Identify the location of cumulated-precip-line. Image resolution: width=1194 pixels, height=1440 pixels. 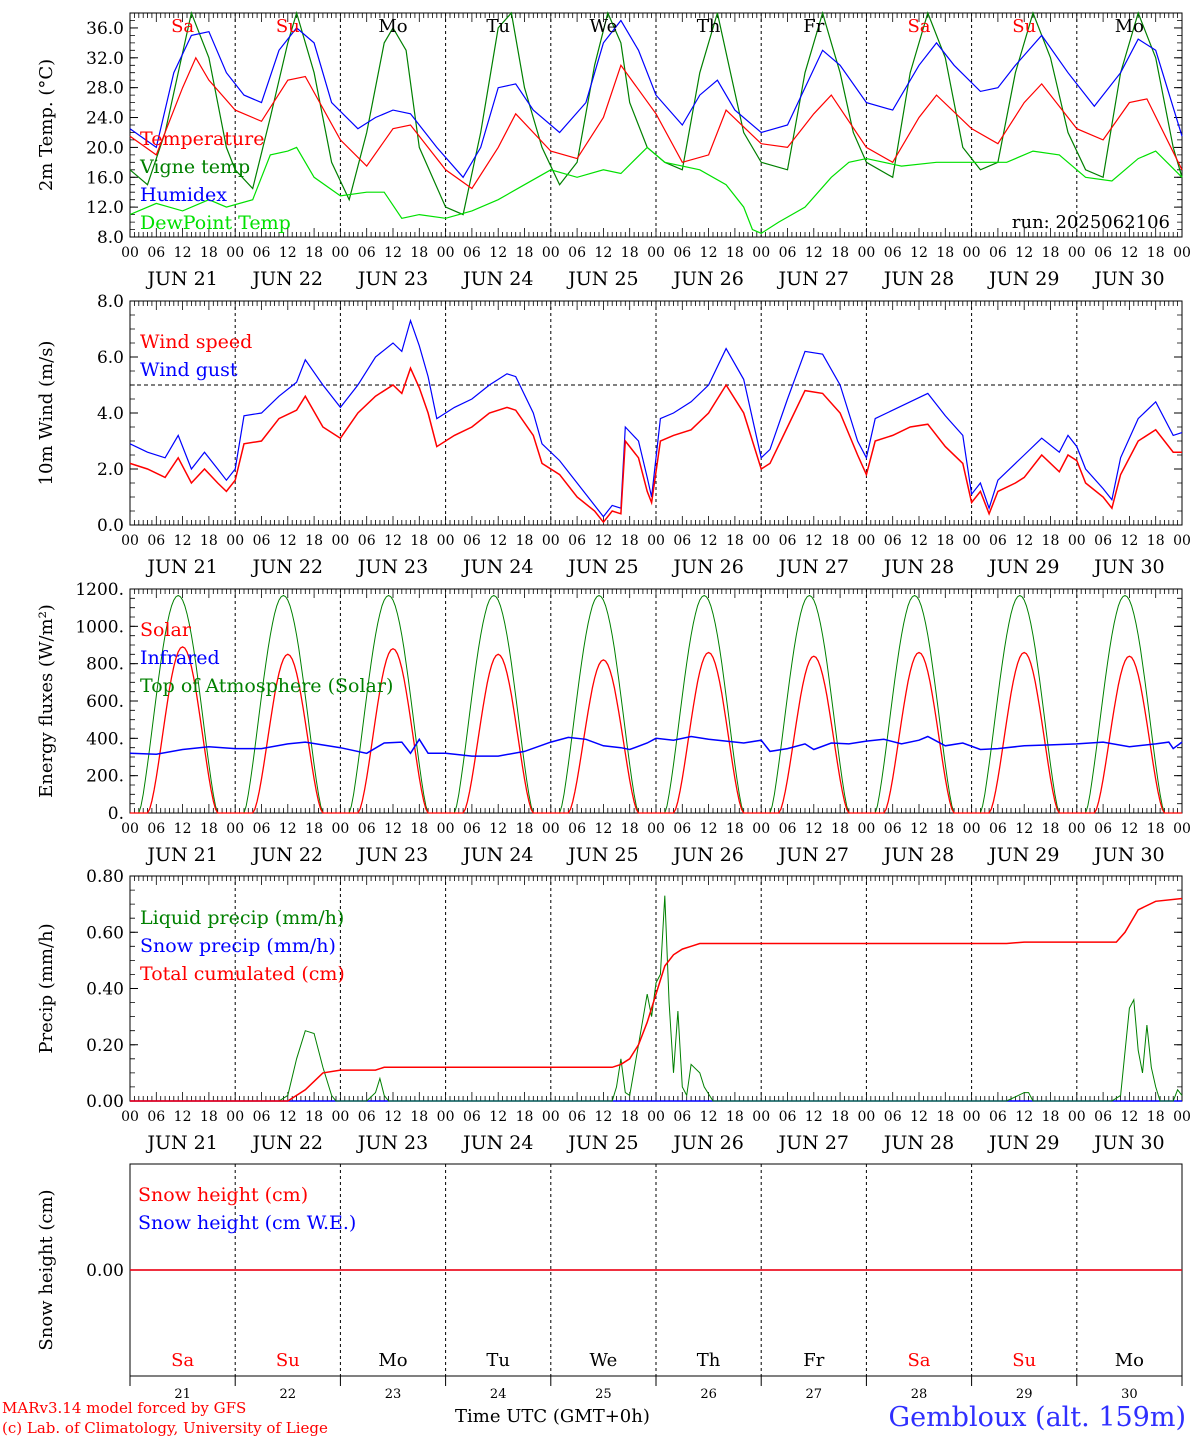
(656, 999).